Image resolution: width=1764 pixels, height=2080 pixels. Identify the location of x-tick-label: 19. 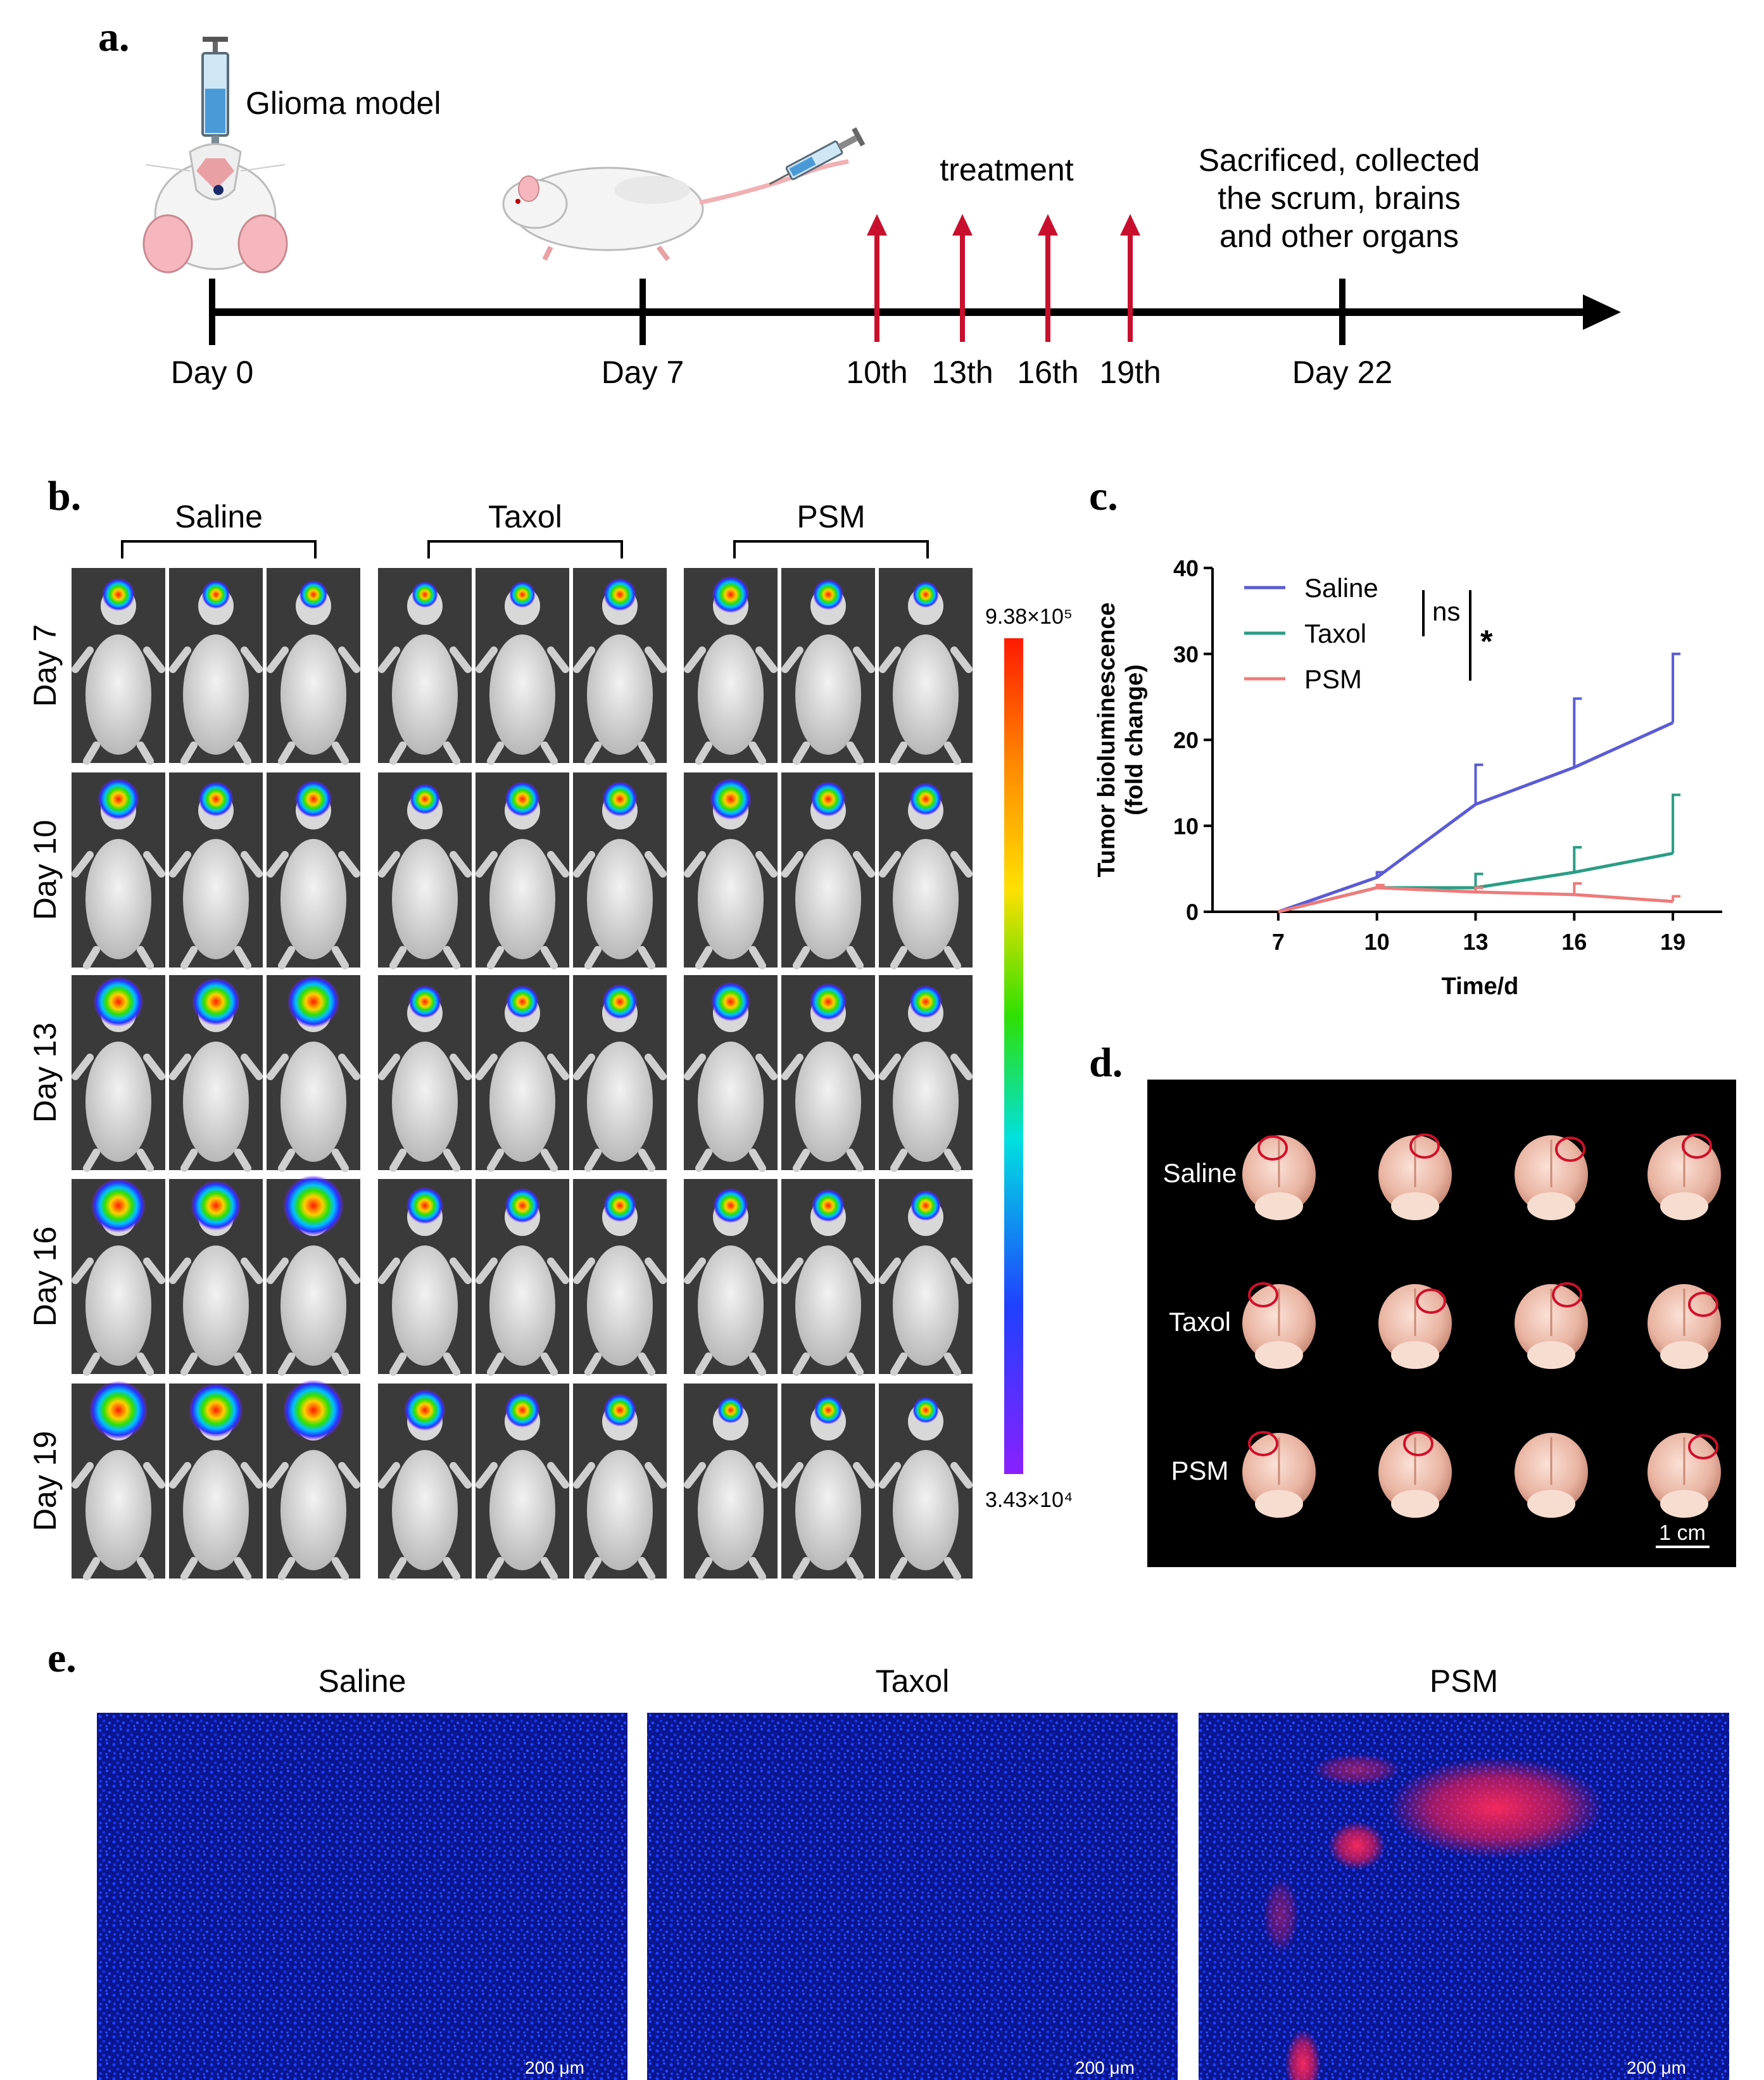
(1672, 942).